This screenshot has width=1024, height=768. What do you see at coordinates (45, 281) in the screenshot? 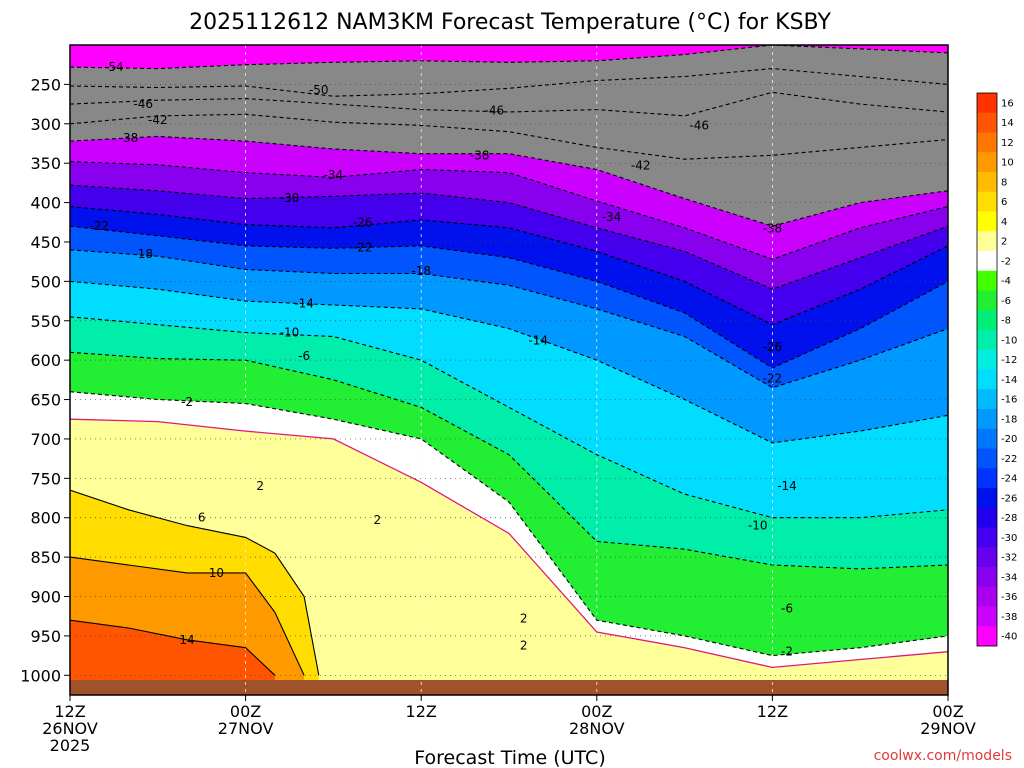
I see `y-tick-label: 500` at bounding box center [45, 281].